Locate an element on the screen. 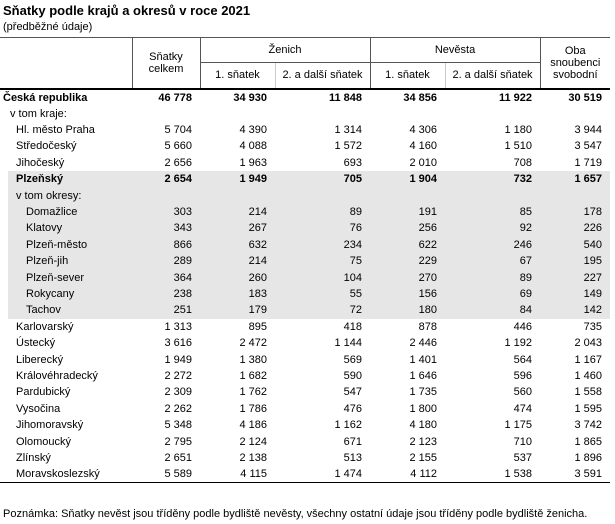 The height and width of the screenshot is (524, 615). value-cell: 55 is located at coordinates (322, 294).